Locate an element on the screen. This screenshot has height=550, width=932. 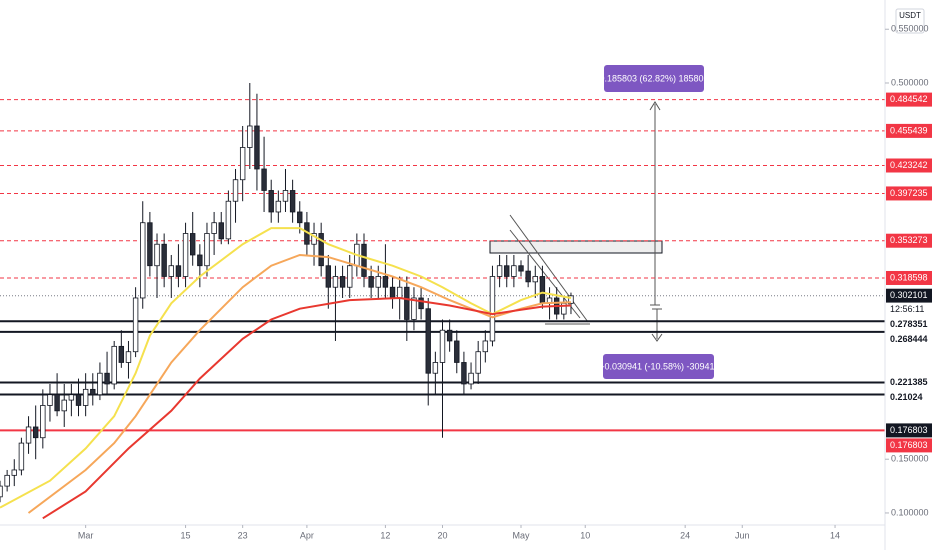
x-tick-label: May is located at coordinates (522, 535).